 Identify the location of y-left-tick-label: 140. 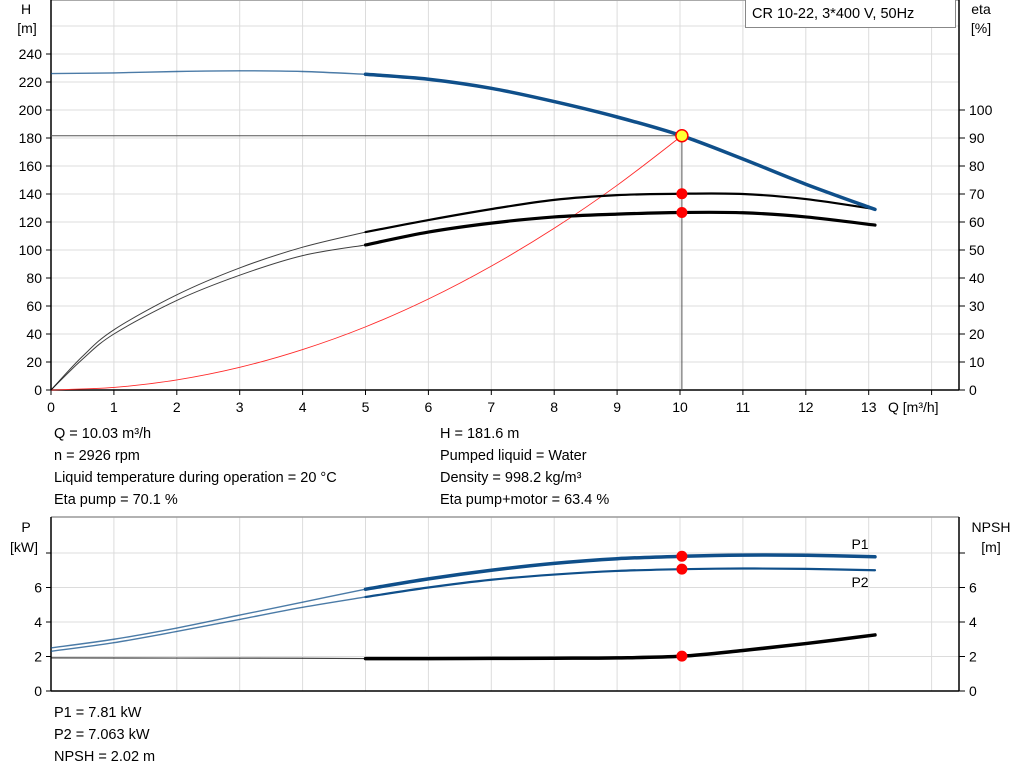
(31, 194).